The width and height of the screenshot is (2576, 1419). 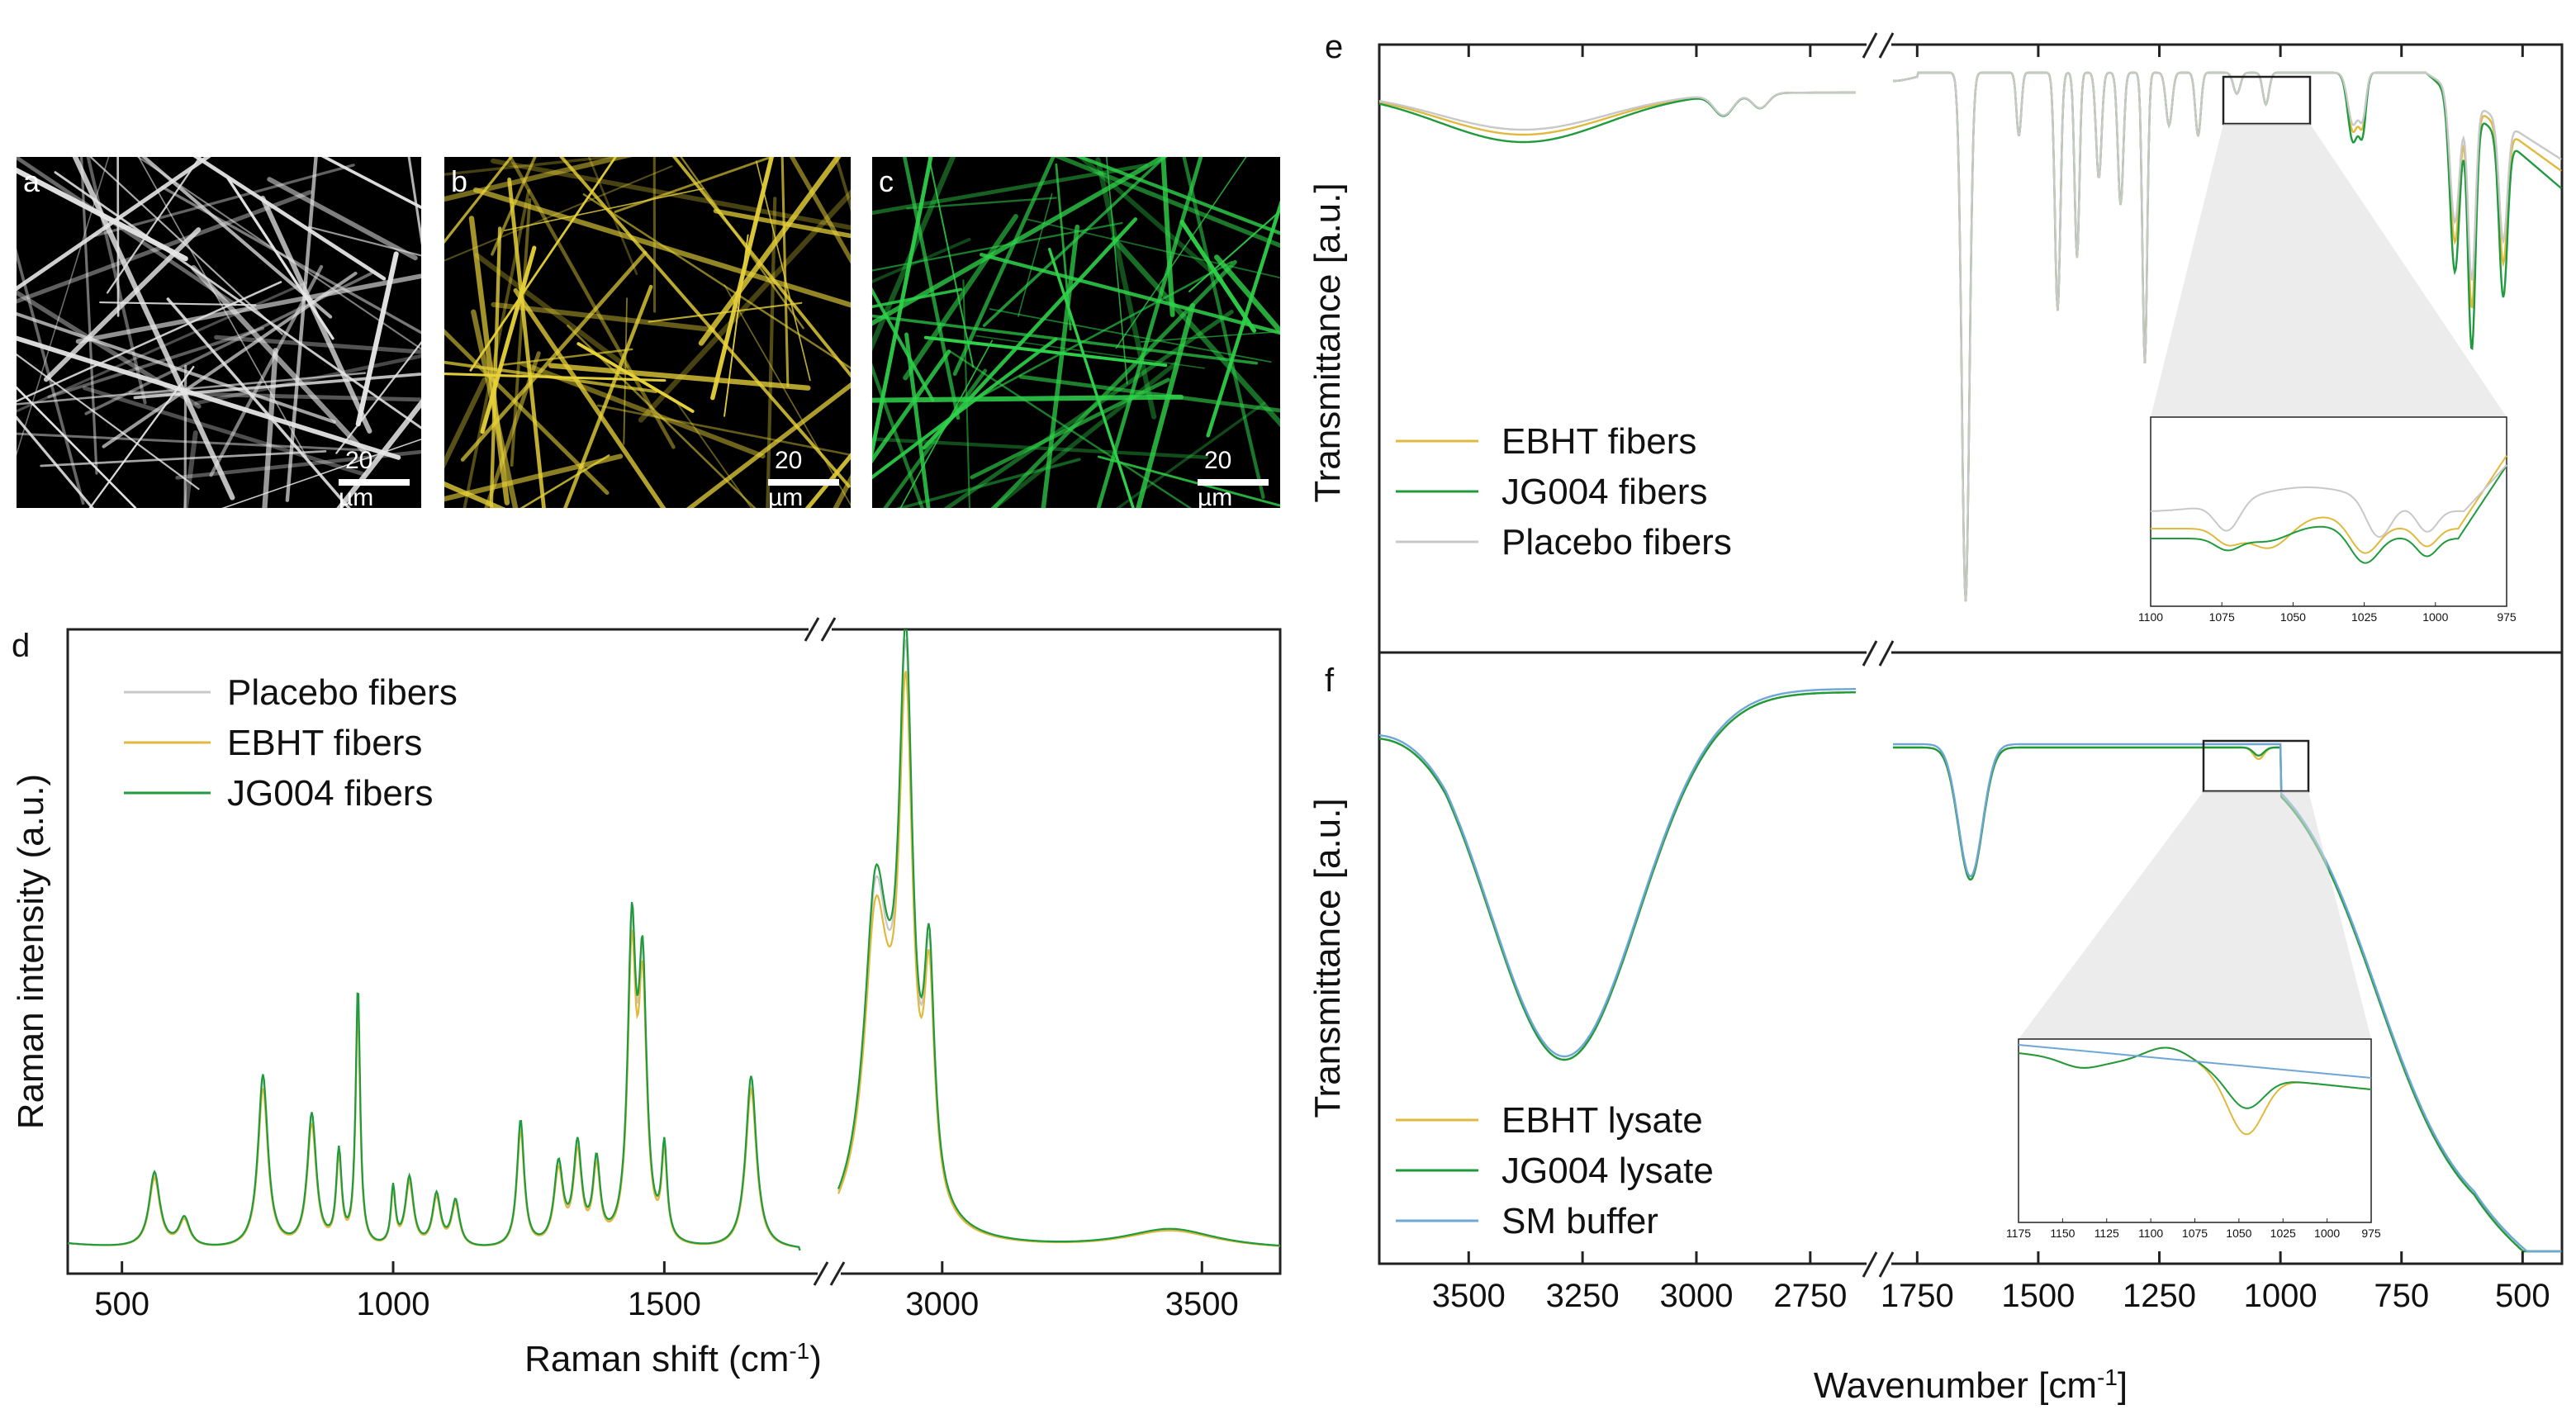 I want to click on axis-break, so click(x=825, y=951).